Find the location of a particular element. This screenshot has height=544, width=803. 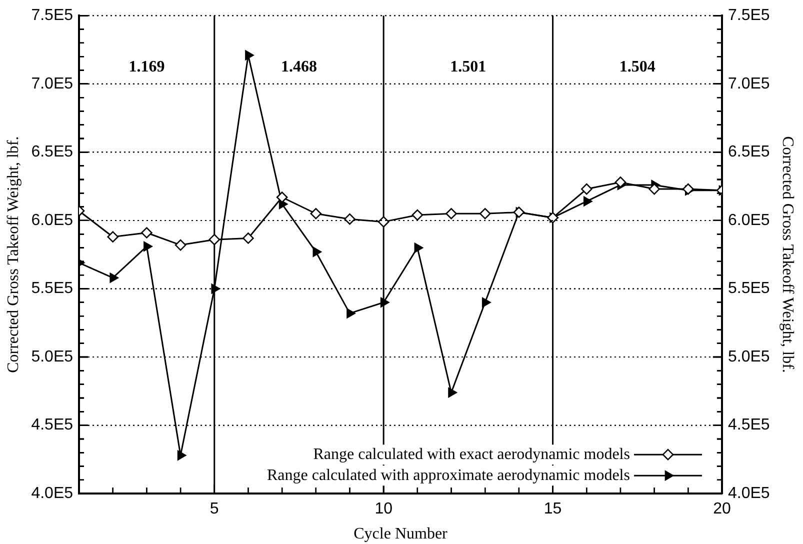

annotation: 1.501 is located at coordinates (468, 67).